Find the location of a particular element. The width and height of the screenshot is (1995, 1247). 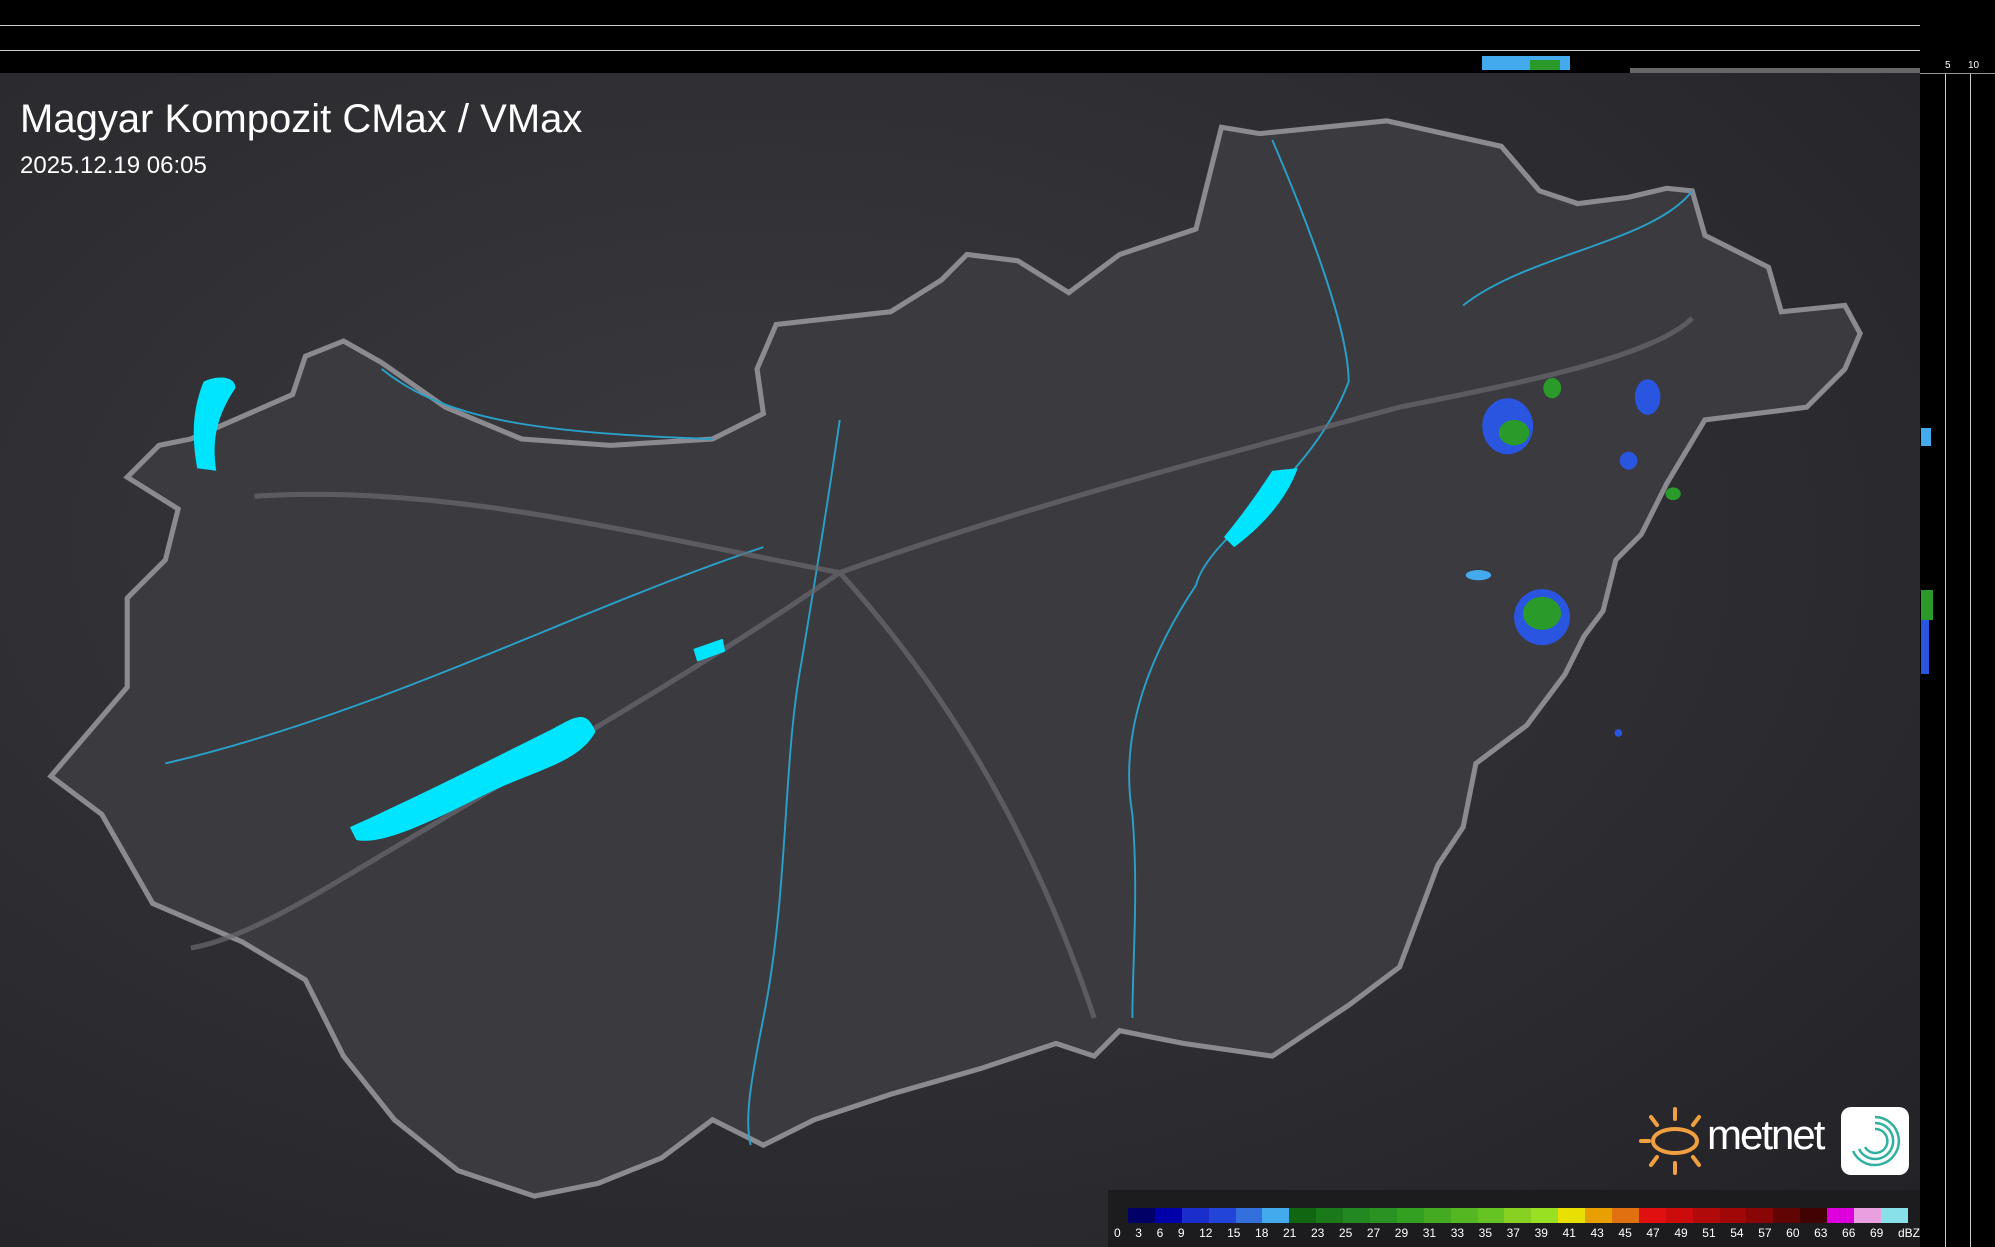

legend-label: 66 is located at coordinates (1849, 1233).